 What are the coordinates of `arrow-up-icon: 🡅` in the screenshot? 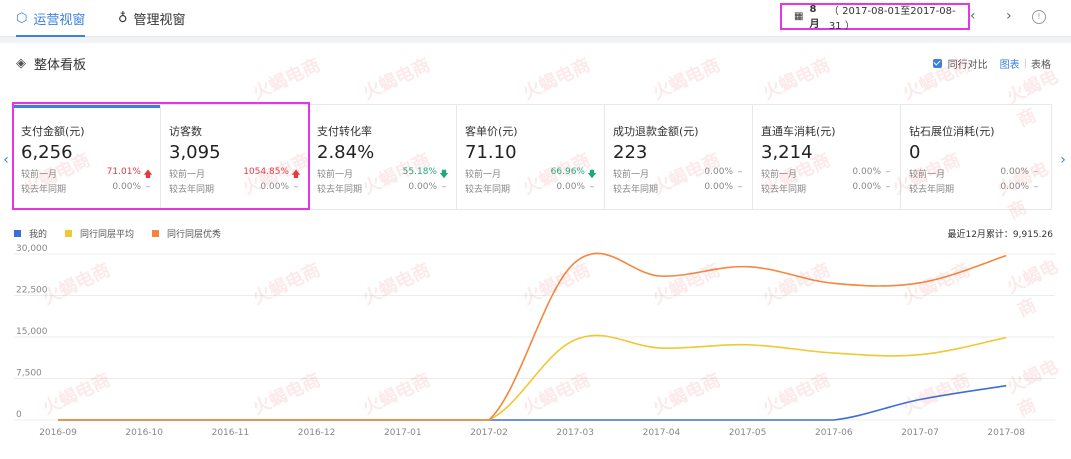 It's located at (148, 175).